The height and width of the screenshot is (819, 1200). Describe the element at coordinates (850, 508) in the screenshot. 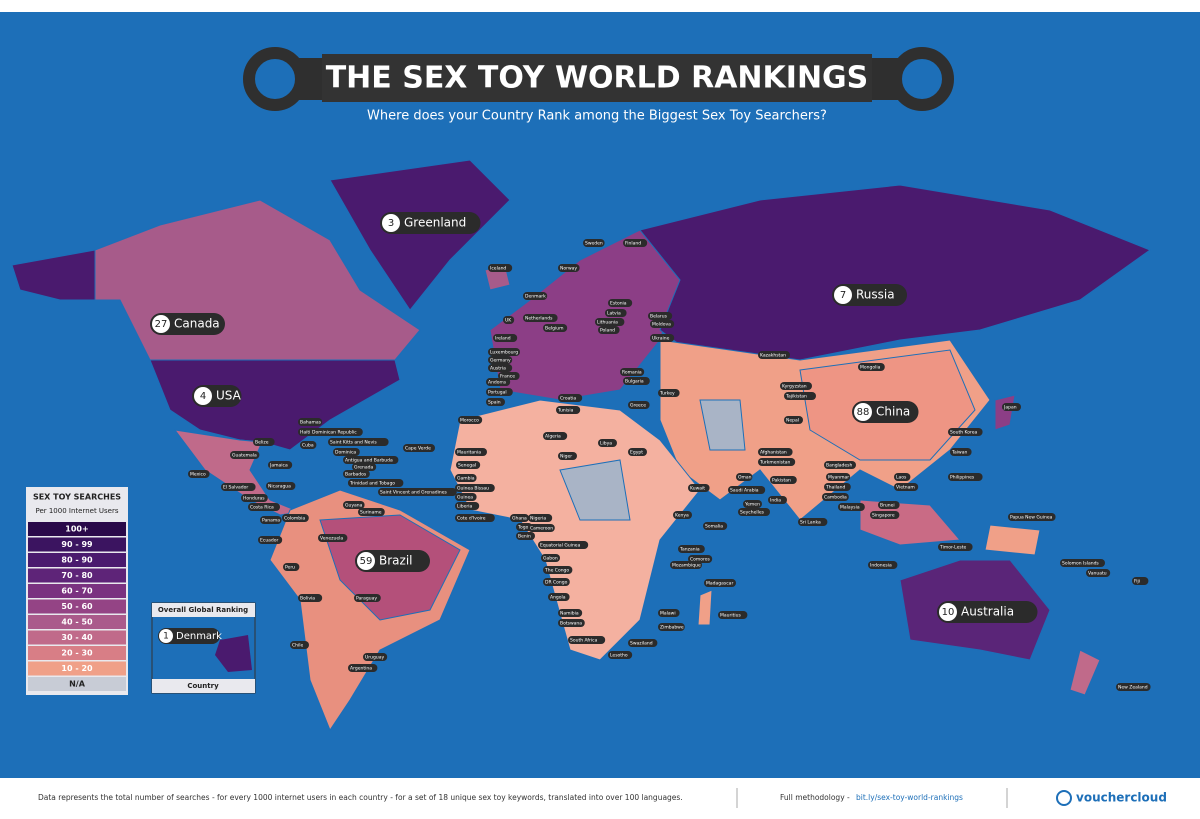

I see `small-label: Malaysia` at that location.